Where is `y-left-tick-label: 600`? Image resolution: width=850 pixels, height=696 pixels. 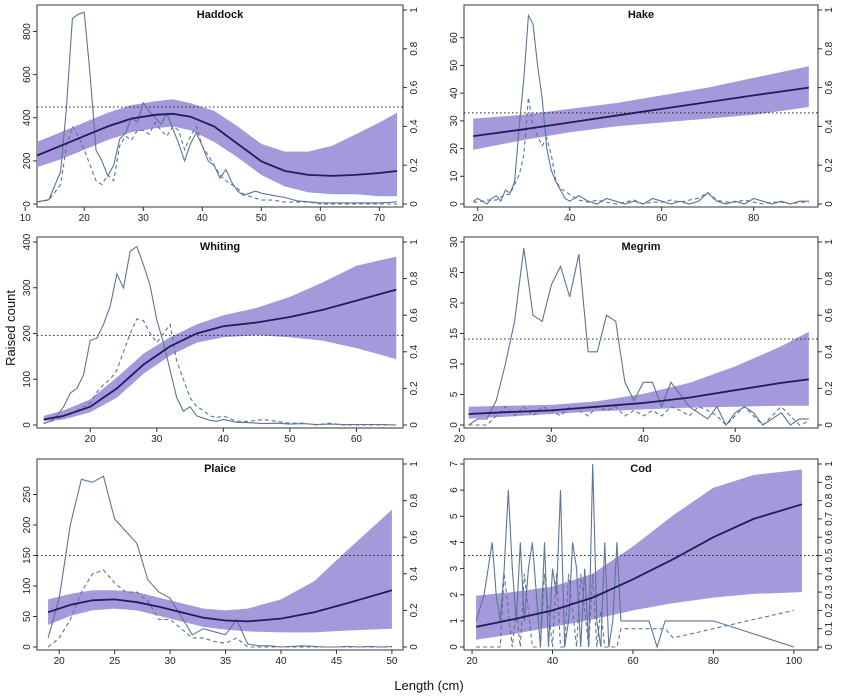 y-left-tick-label: 600 is located at coordinates (27, 74).